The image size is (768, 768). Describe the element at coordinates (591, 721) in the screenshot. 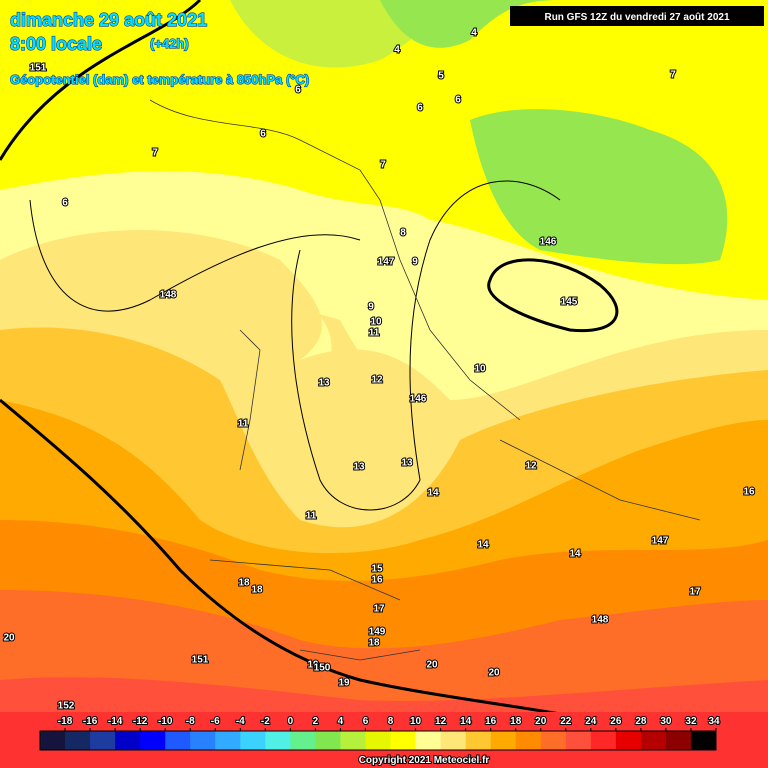

I see `colorbar-tick-label: 24` at that location.